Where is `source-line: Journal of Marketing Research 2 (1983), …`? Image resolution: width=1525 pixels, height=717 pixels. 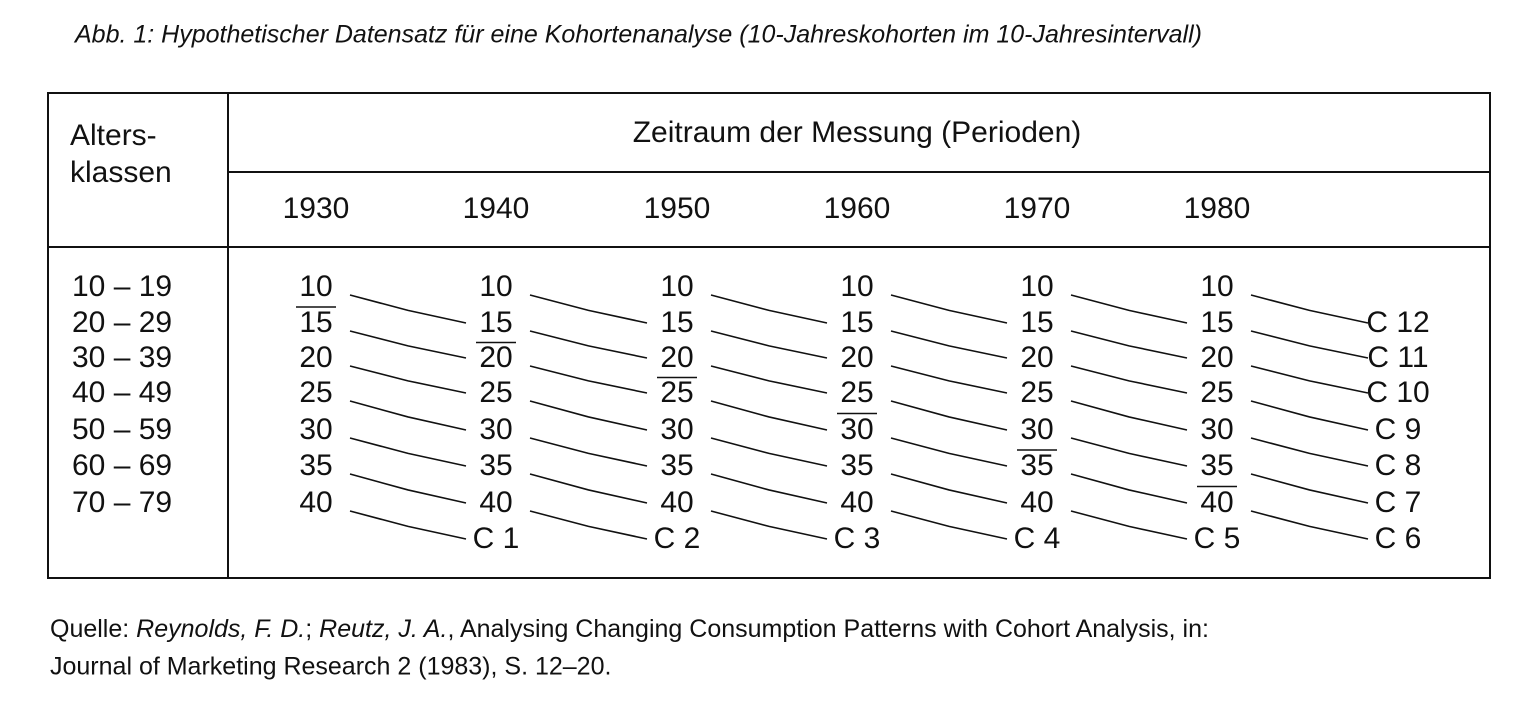 source-line: Journal of Marketing Research 2 (1983), … is located at coordinates (330, 667).